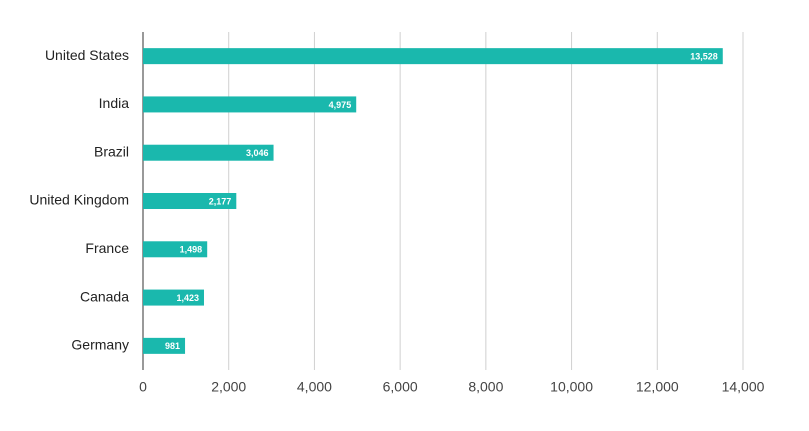 This screenshot has width=809, height=431. I want to click on x-tick-label: 0, so click(143, 387).